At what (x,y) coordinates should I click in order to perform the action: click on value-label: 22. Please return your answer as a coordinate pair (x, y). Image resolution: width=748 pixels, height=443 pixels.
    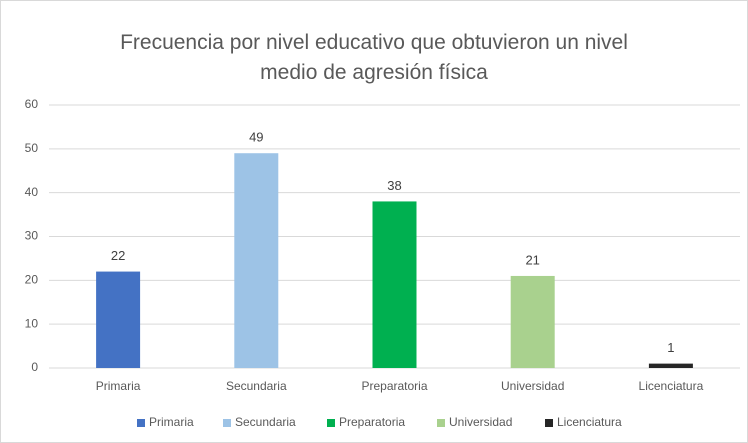
    Looking at the image, I should click on (118, 255).